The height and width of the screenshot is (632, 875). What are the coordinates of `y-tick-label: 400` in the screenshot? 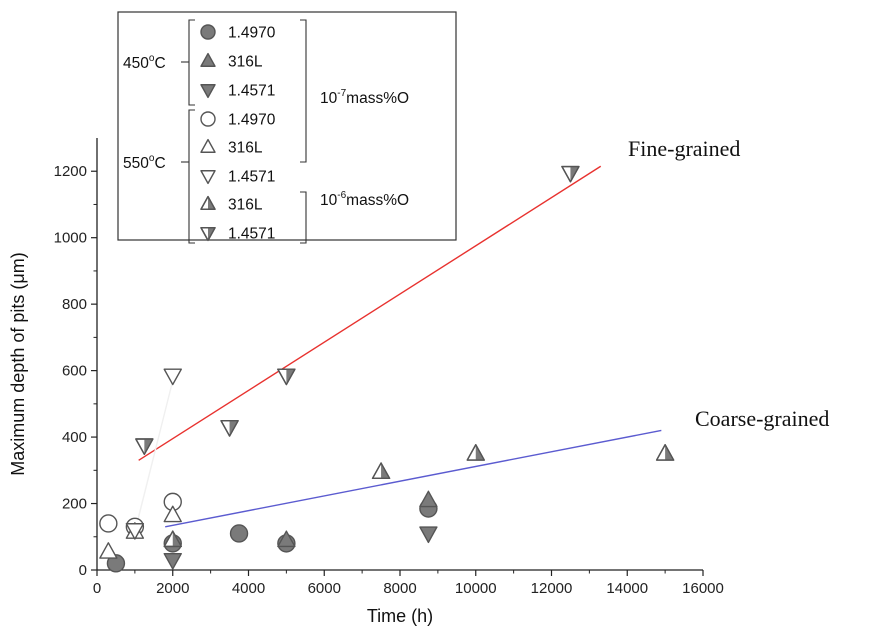 It's located at (74, 437).